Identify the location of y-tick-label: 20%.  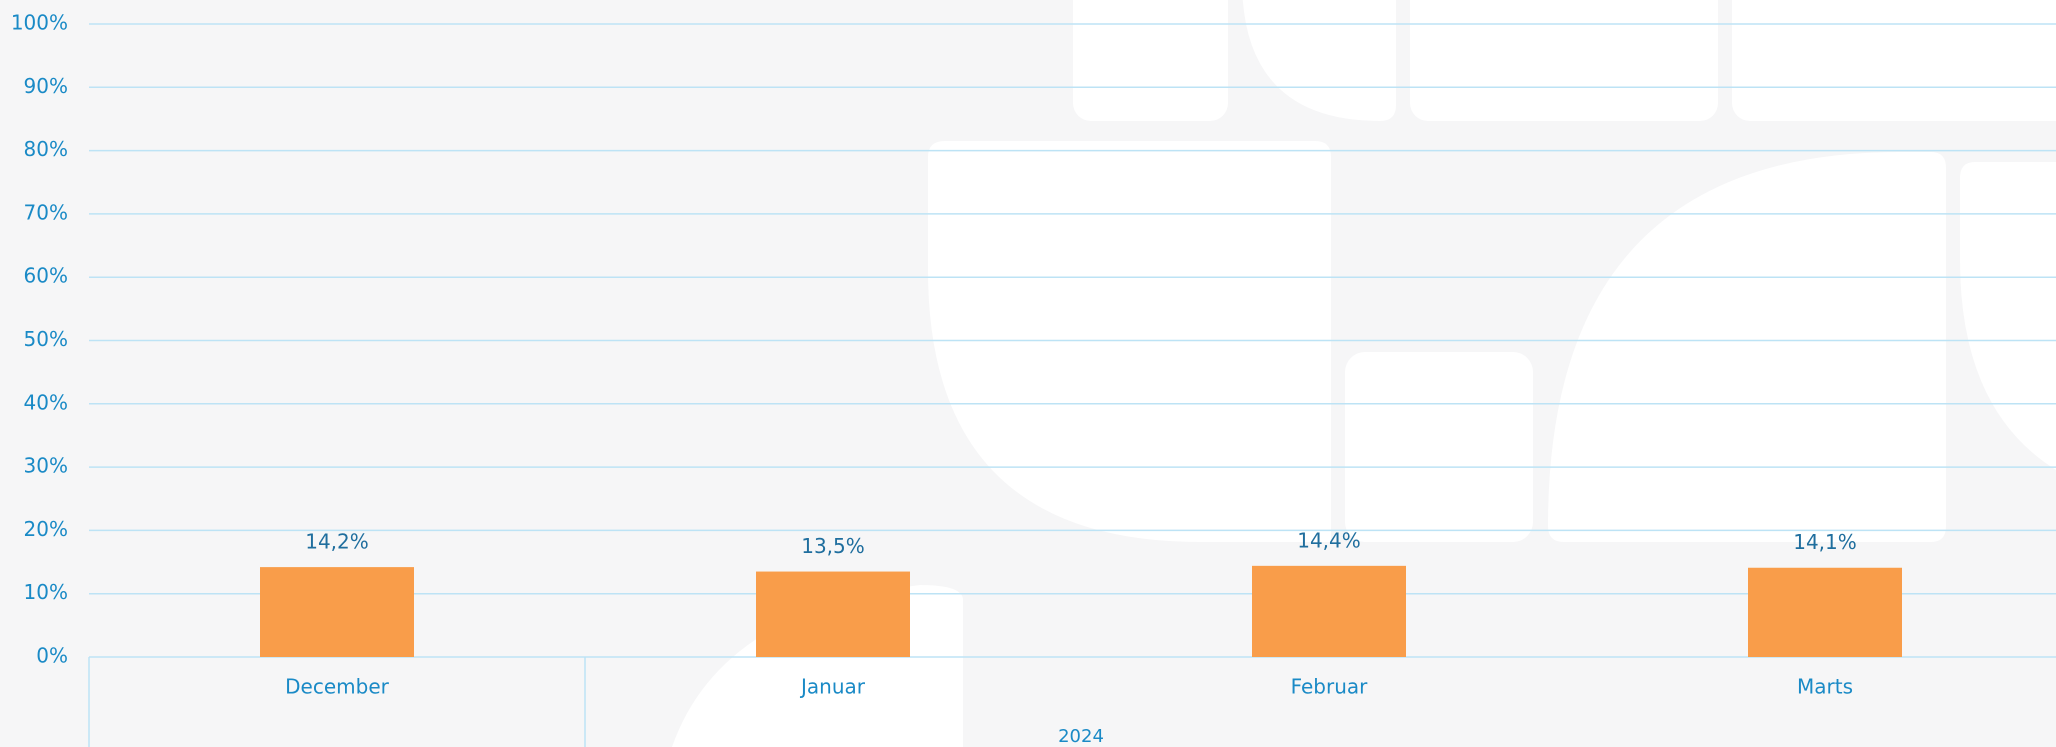
(46, 529).